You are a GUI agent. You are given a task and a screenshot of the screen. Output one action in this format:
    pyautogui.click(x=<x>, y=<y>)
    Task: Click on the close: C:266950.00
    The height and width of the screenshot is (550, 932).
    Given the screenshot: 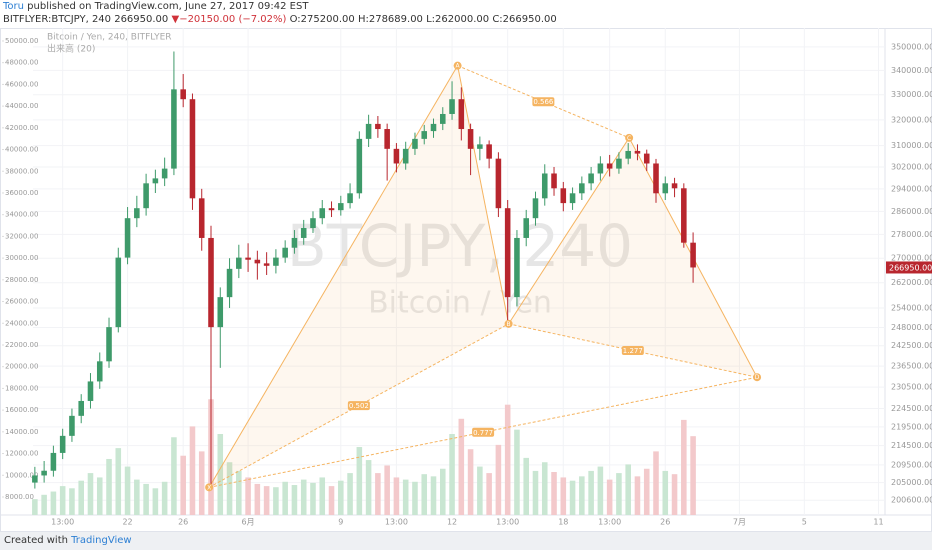 What is the action you would take?
    pyautogui.click(x=524, y=19)
    